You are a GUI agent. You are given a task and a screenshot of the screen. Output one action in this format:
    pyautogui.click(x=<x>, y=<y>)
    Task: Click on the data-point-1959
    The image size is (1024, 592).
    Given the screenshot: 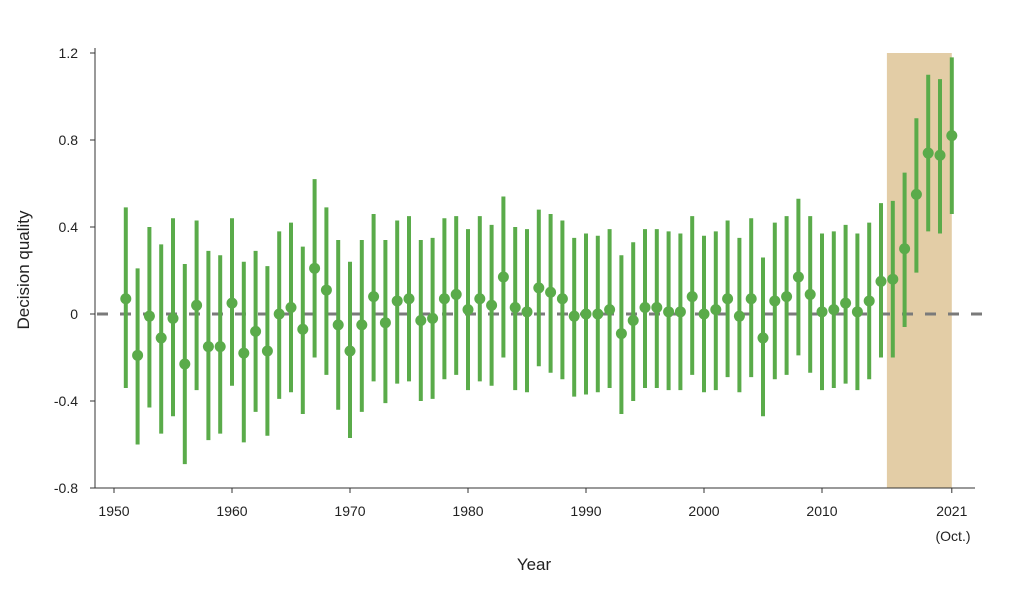 What is the action you would take?
    pyautogui.click(x=220, y=347)
    